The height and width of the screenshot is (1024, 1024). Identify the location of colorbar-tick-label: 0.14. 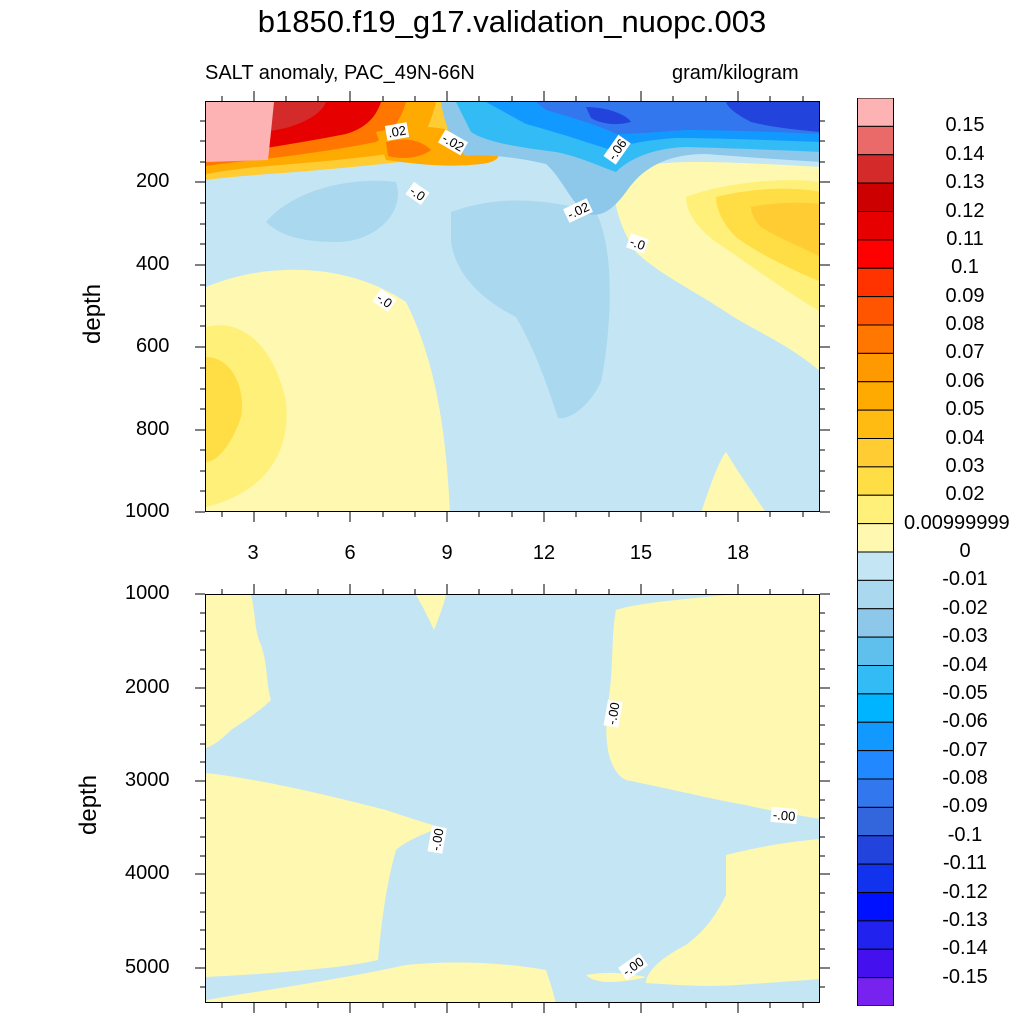
(965, 153).